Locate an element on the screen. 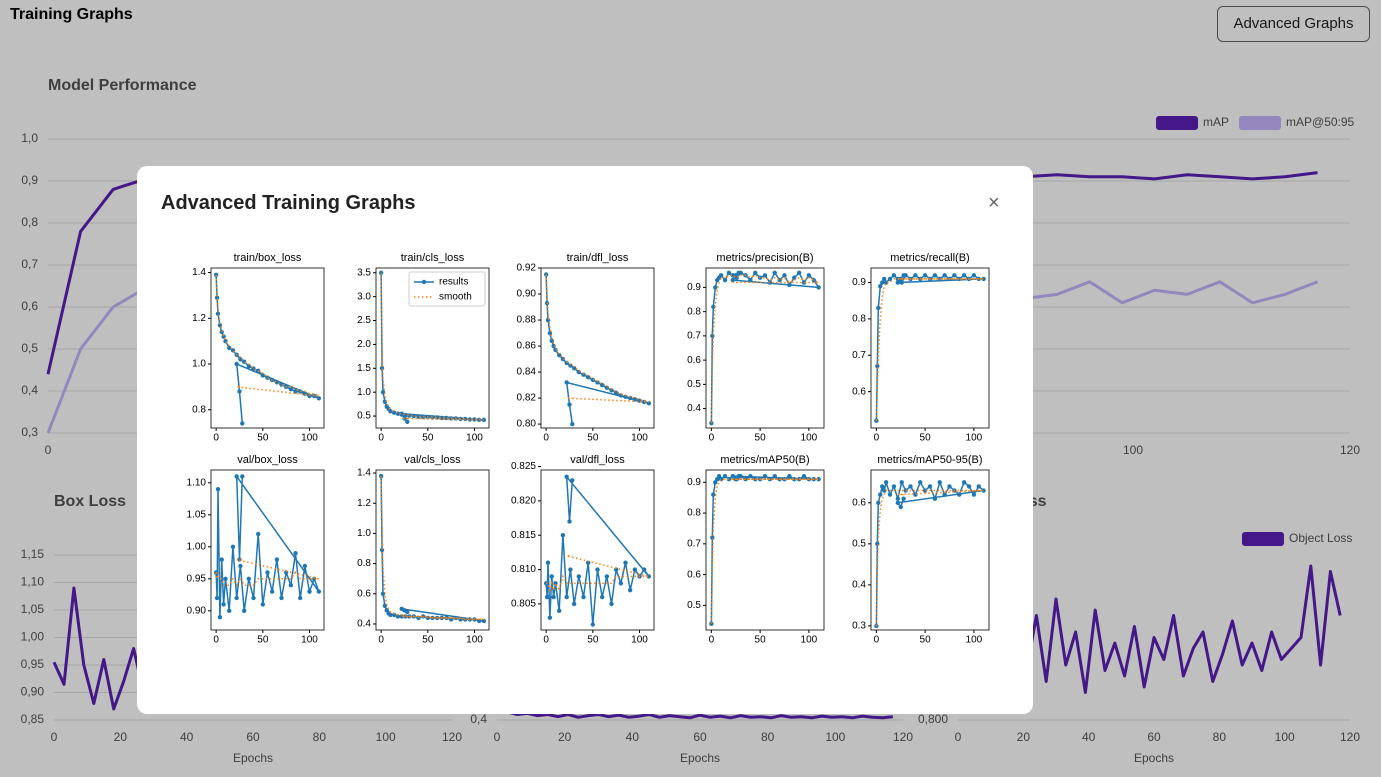  y-tick-label: 0.90 is located at coordinates (197, 610).